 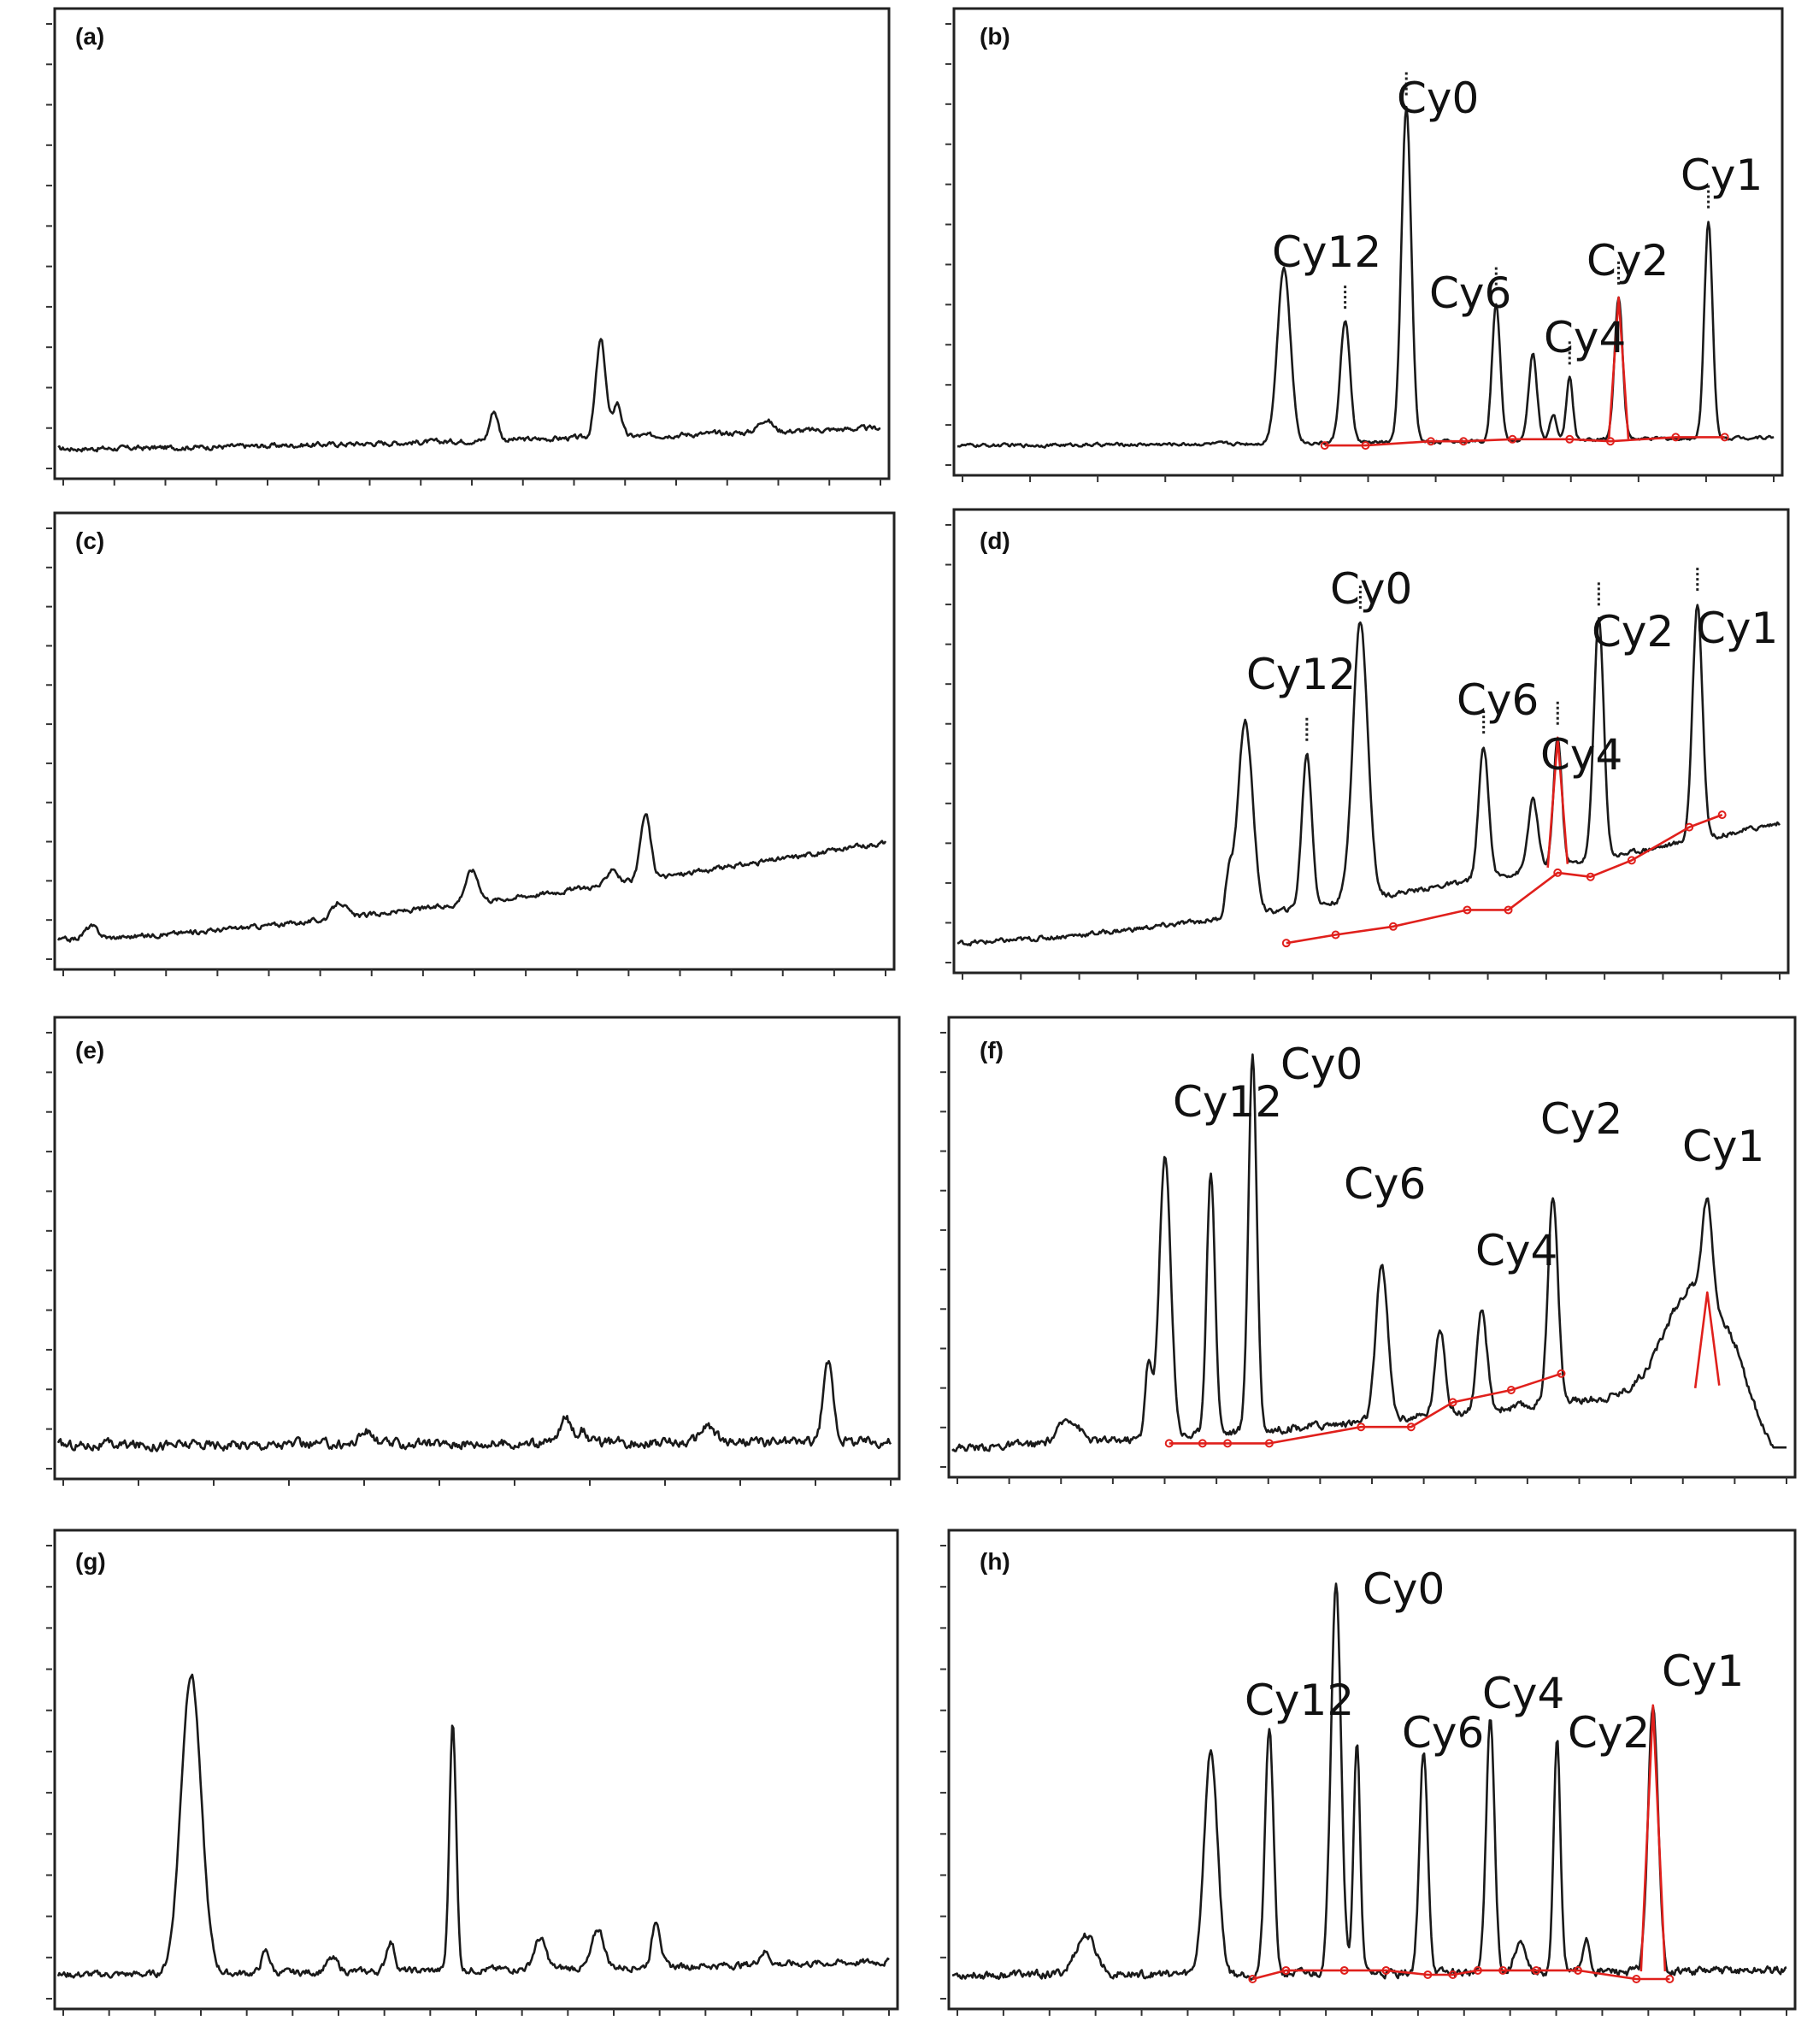 I want to click on panel-label-d: (d), so click(x=995, y=540).